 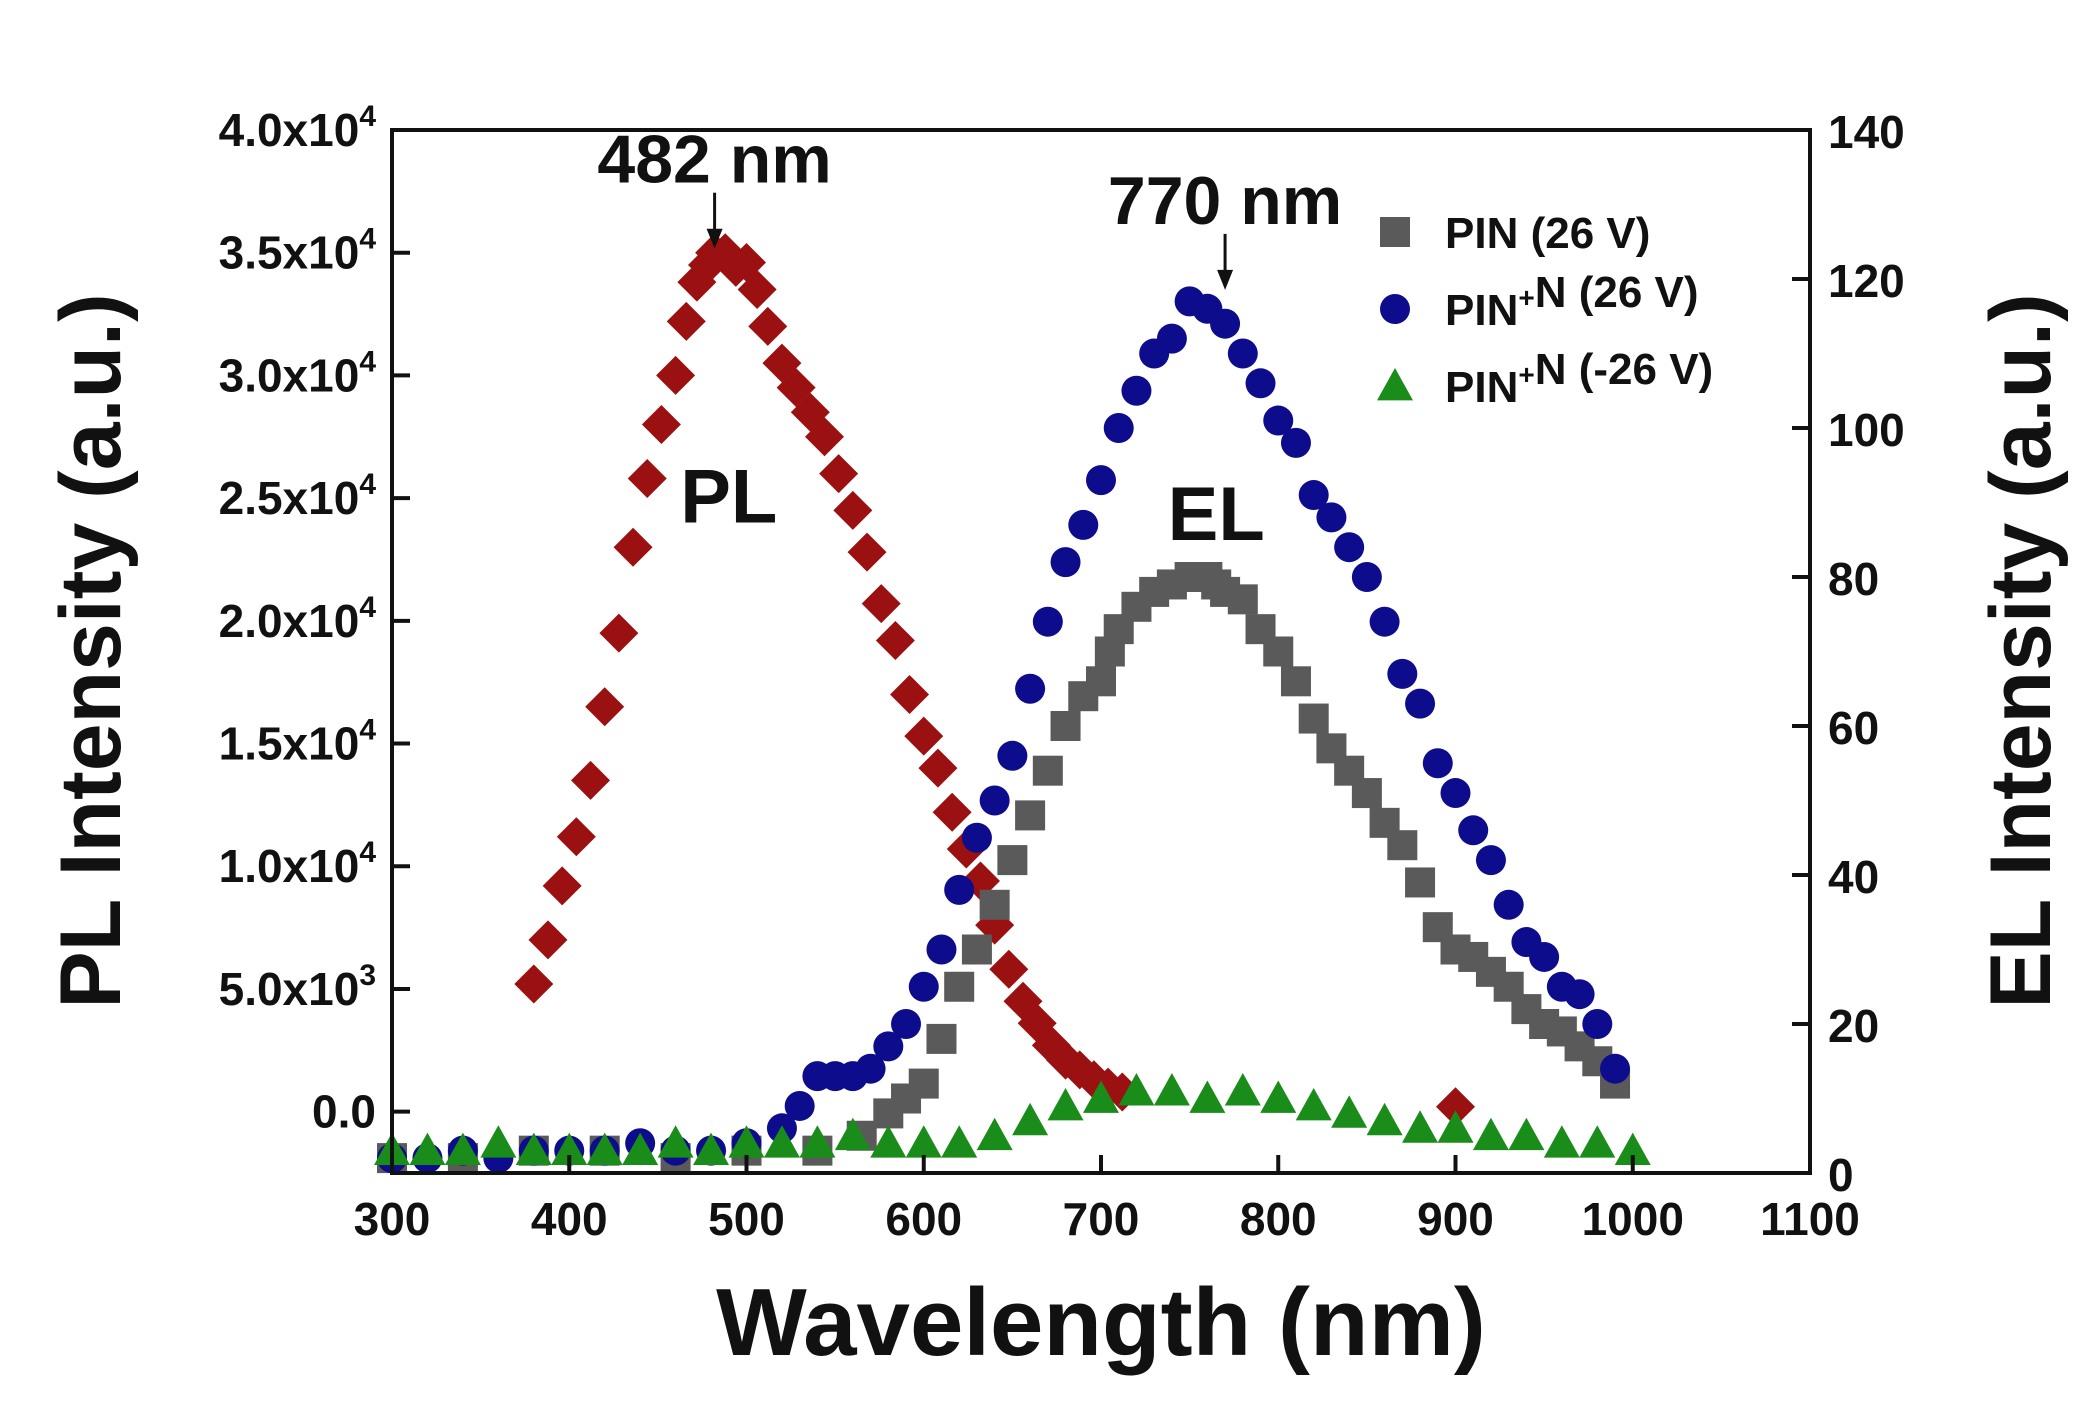 What do you see at coordinates (1101, 1219) in the screenshot?
I see `x-tick-label: 700` at bounding box center [1101, 1219].